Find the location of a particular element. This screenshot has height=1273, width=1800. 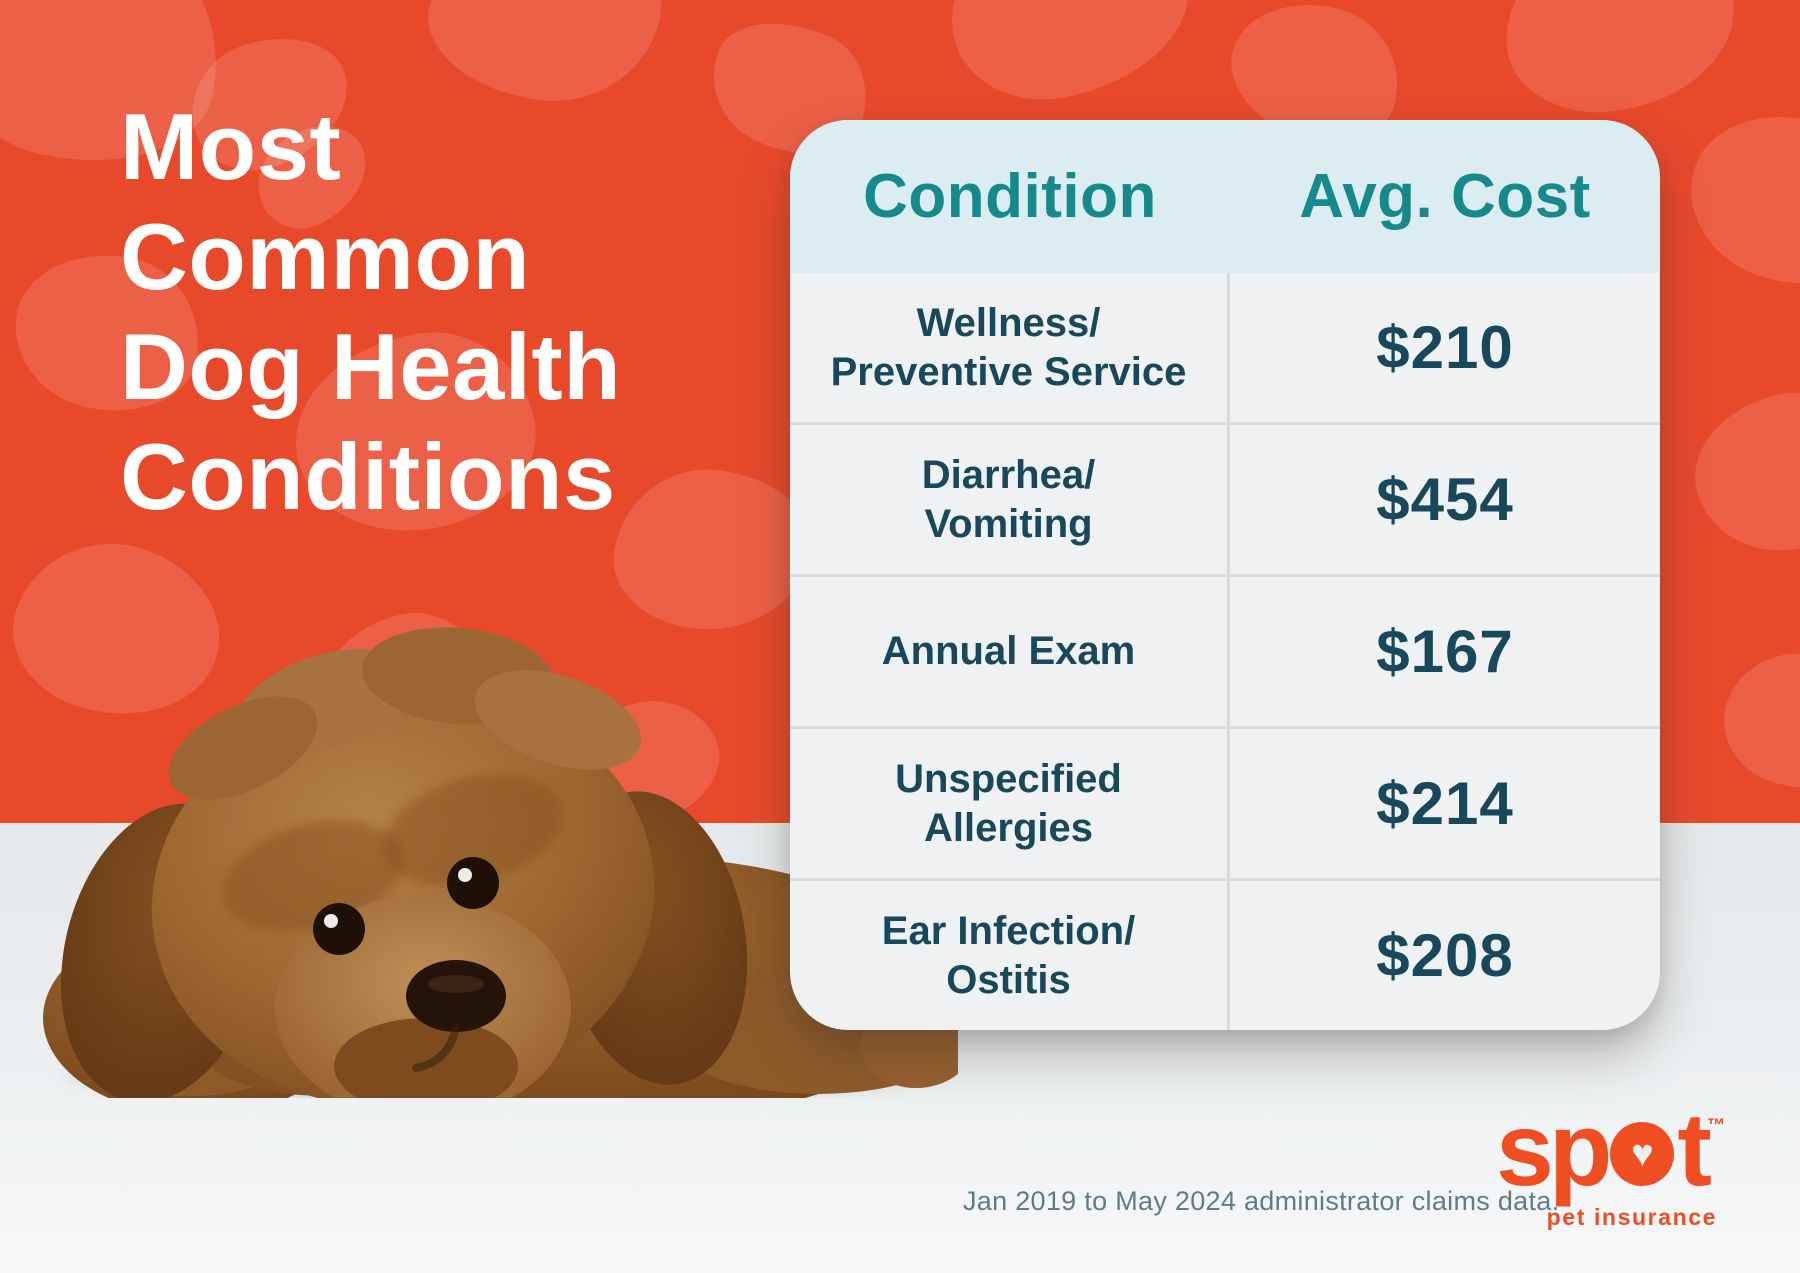

condition-line: Allergies is located at coordinates (1008, 827).